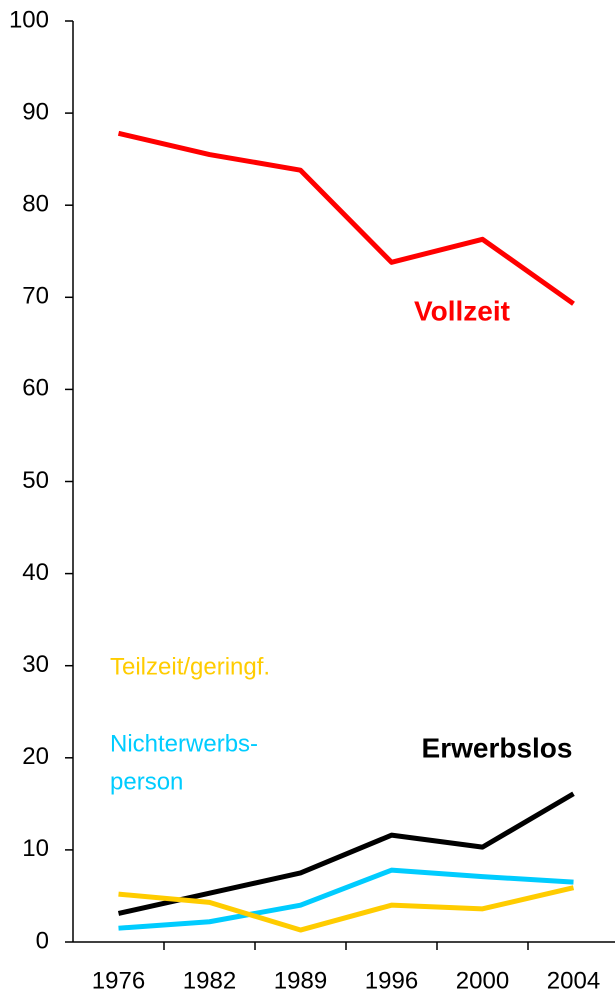  What do you see at coordinates (42, 940) in the screenshot?
I see `y-tick-label: 0` at bounding box center [42, 940].